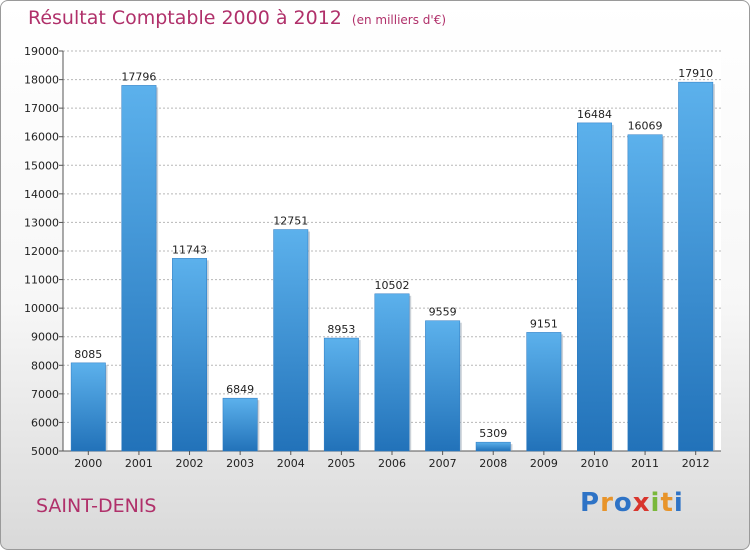 The height and width of the screenshot is (550, 750). What do you see at coordinates (139, 463) in the screenshot?
I see `x-tick-label: 2001` at bounding box center [139, 463].